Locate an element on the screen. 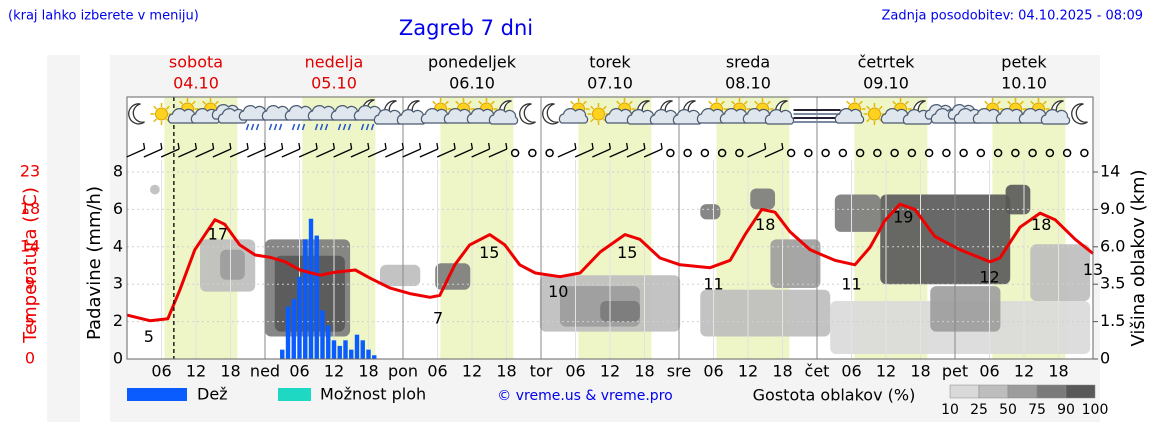  y2-tick-label: 5 is located at coordinates (30, 320).